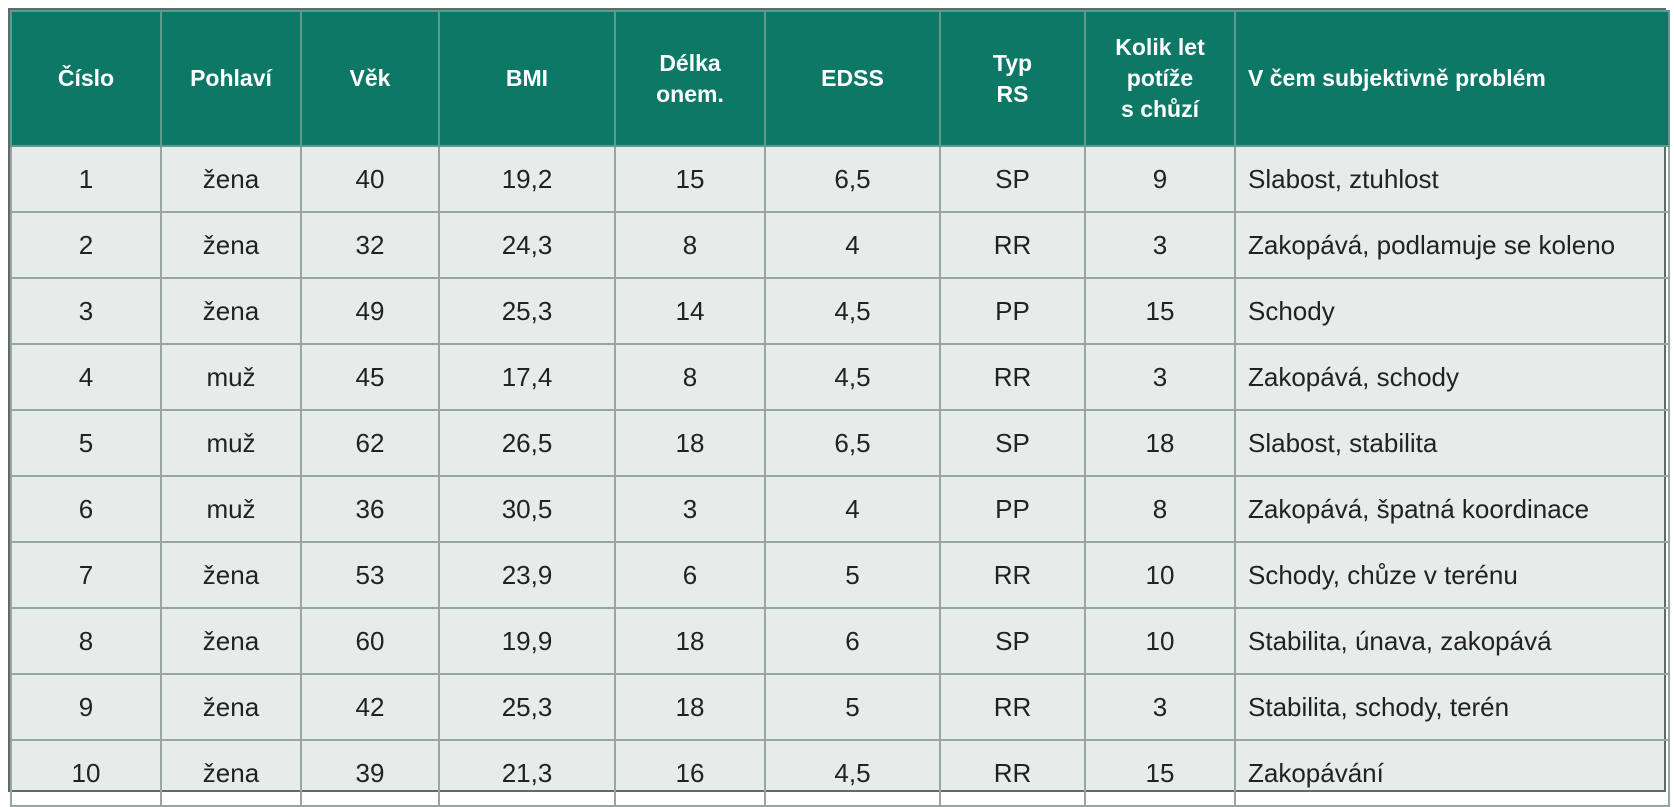 The image size is (1674, 807). What do you see at coordinates (1452, 707) in the screenshot?
I see `cell-problem: Stabilita, schody, terén` at bounding box center [1452, 707].